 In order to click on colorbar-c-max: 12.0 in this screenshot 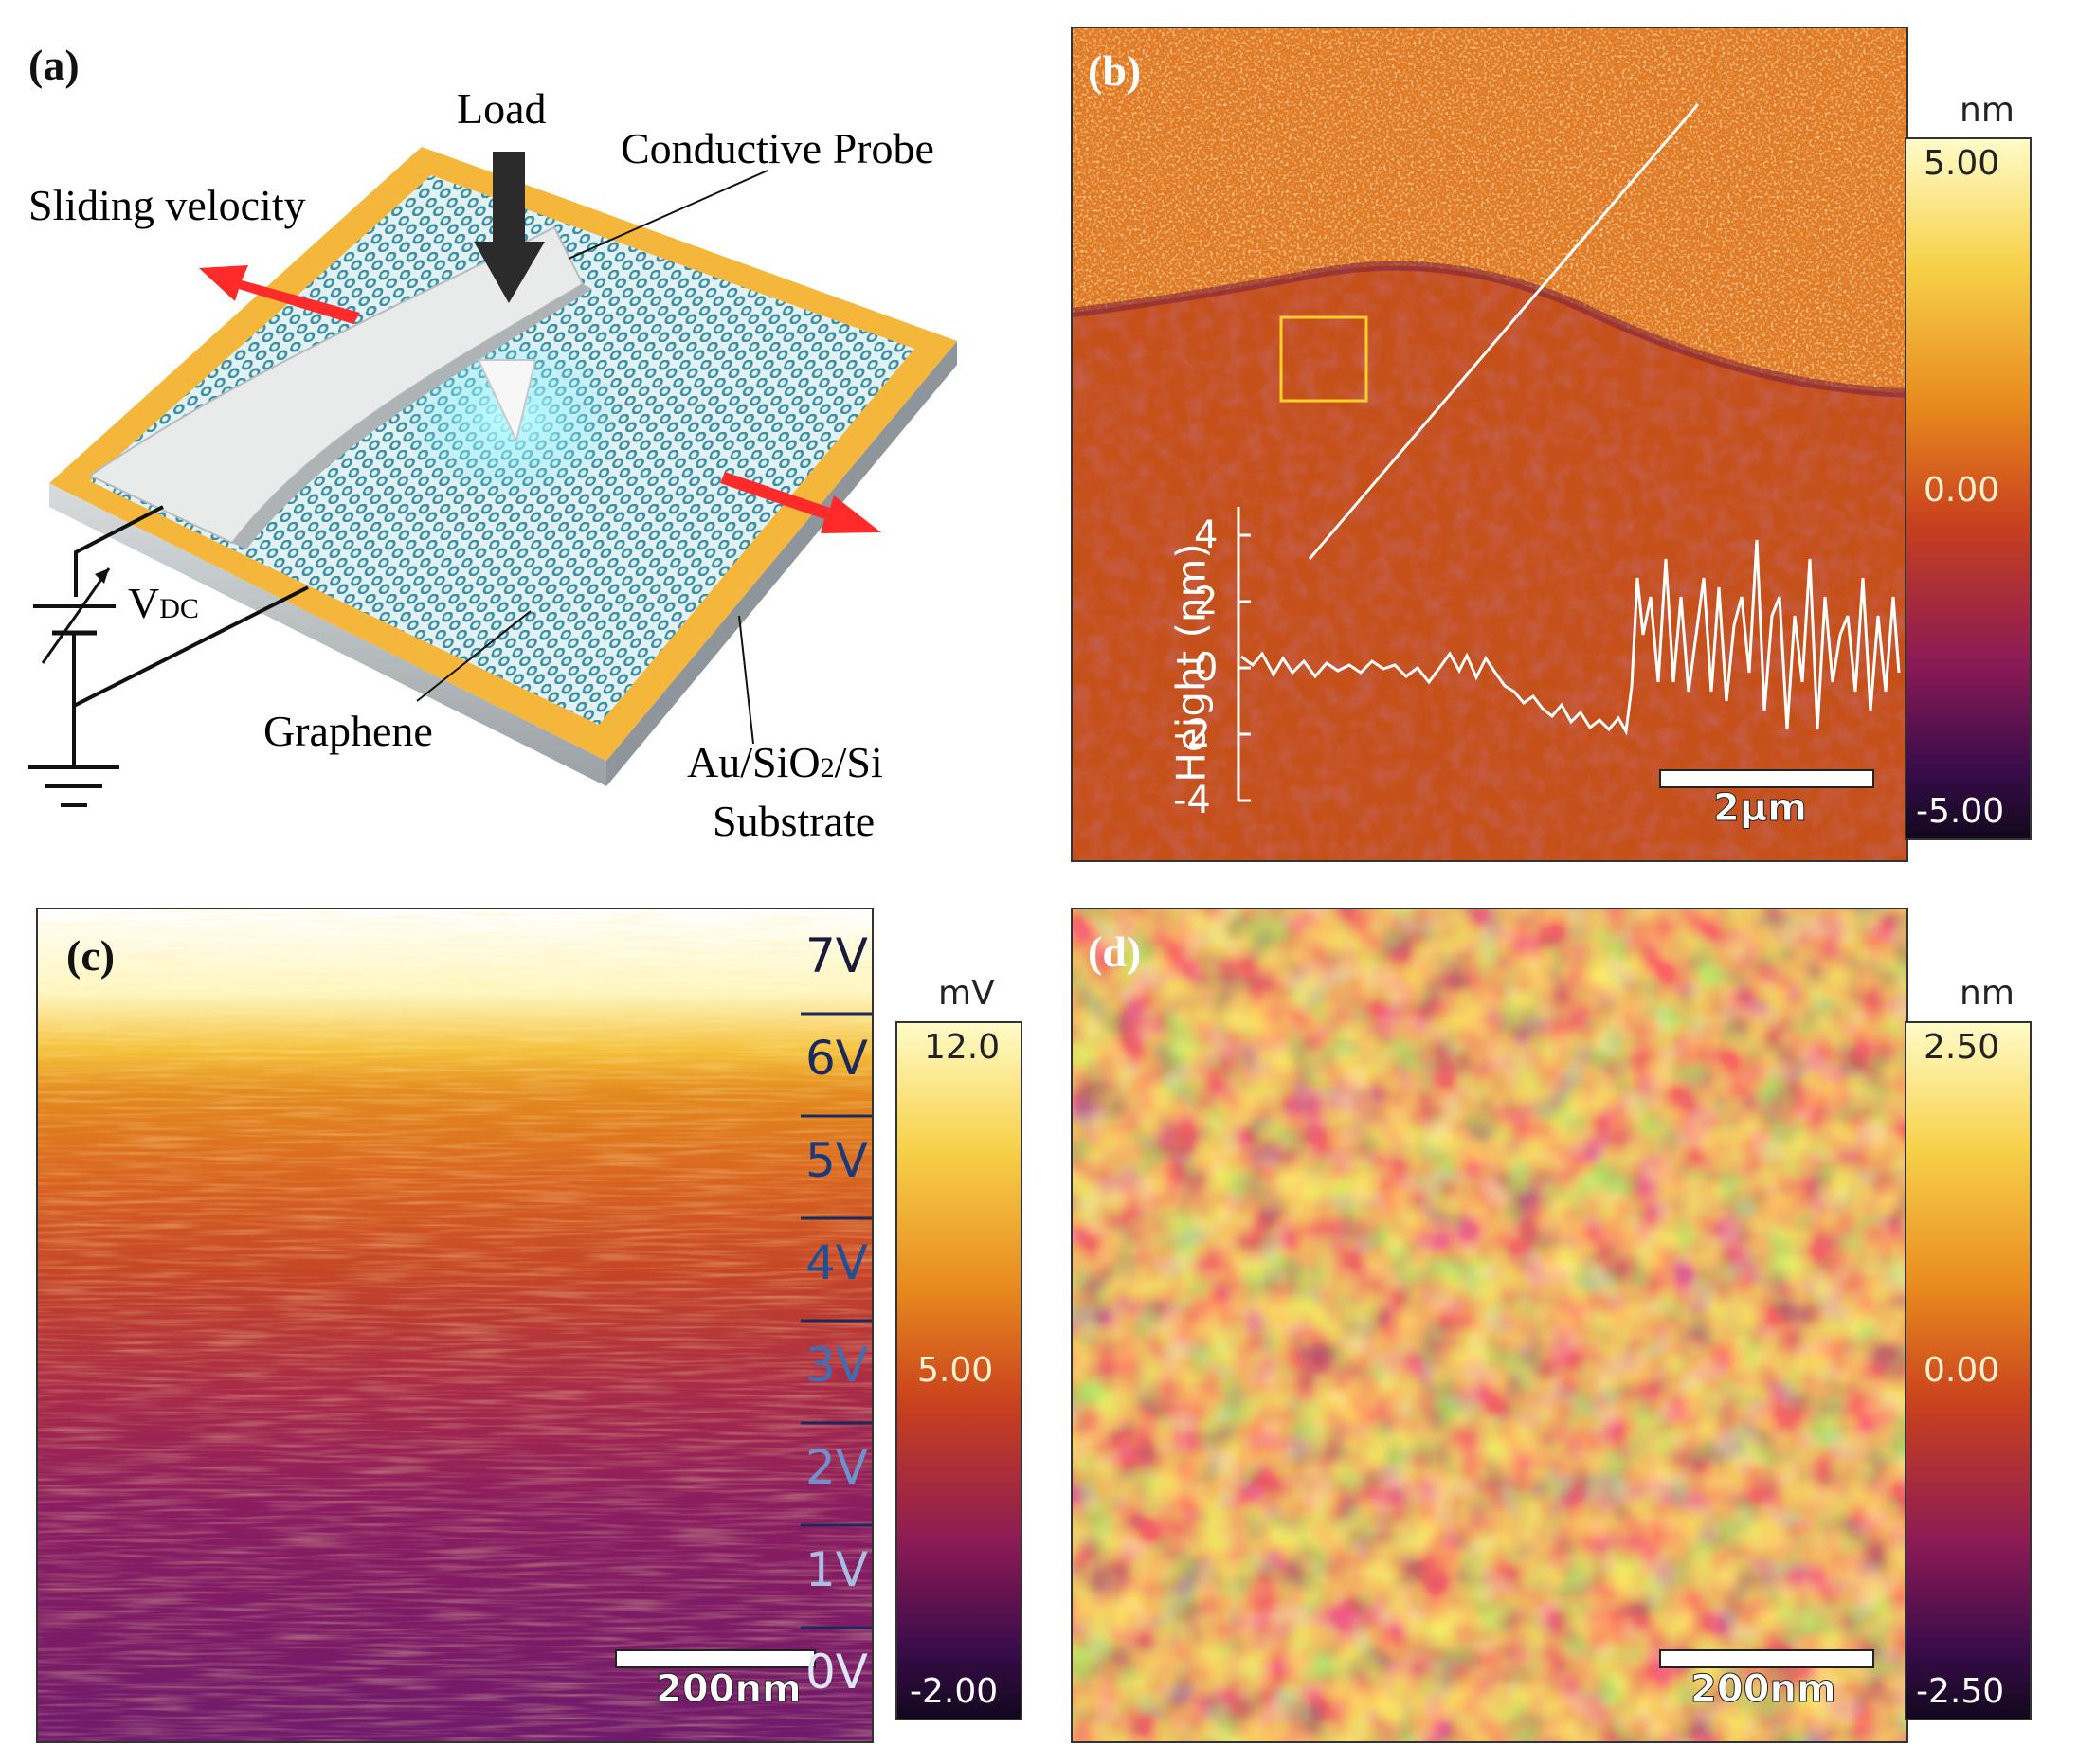, I will do `click(962, 1047)`.